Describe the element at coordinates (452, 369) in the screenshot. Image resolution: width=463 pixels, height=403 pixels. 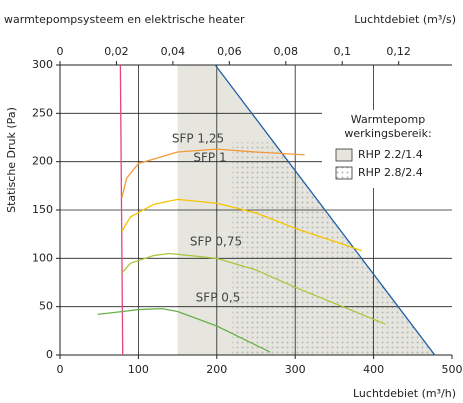
I see `x-tick-label: 500` at that location.